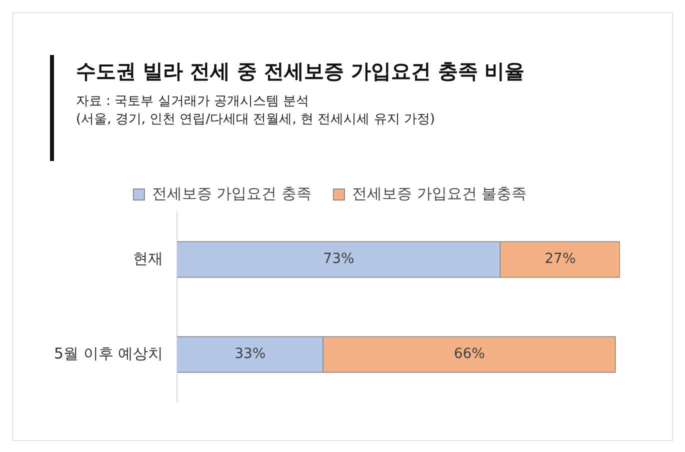  Describe the element at coordinates (560, 259) in the screenshot. I see `data-label: 27%` at that location.